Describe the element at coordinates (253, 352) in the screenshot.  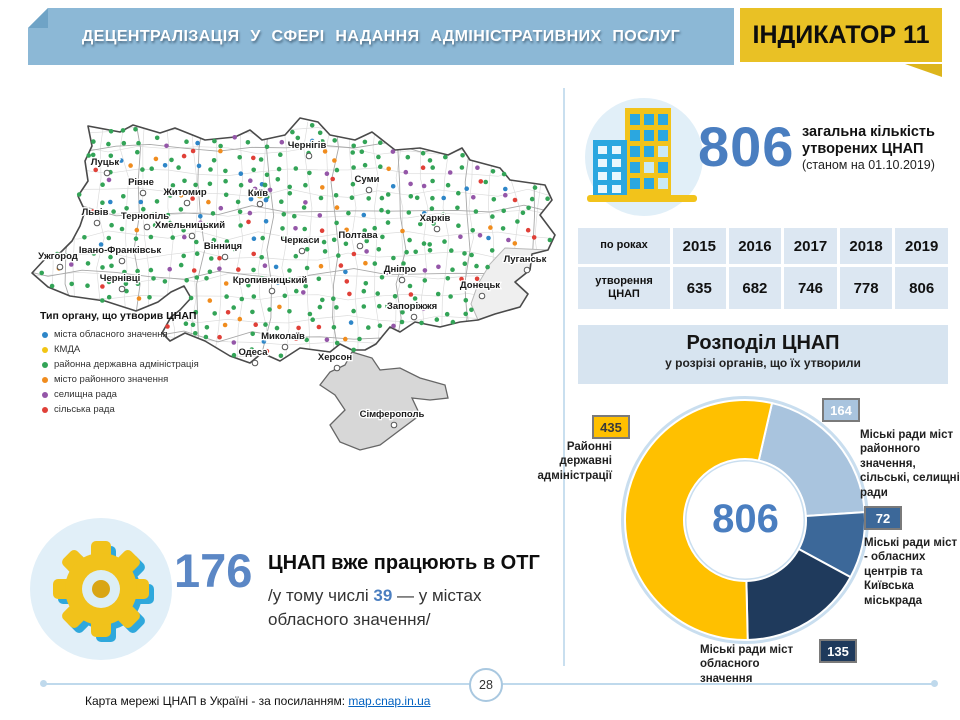
I see `city-label: Одеса` at that location.